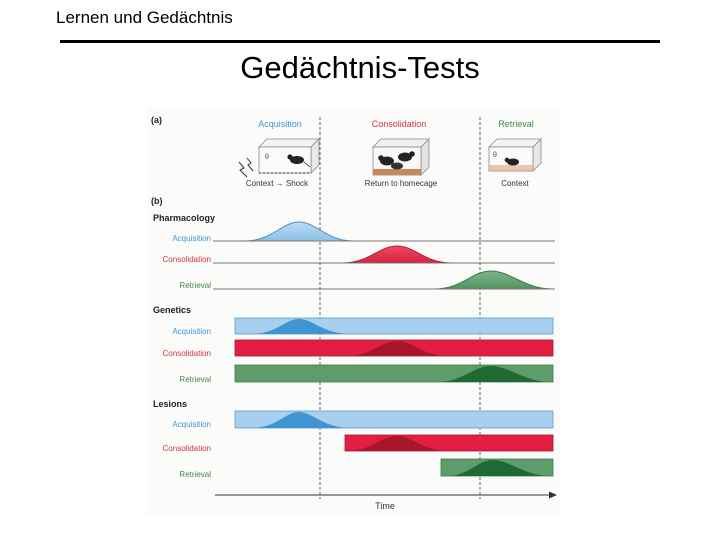  What do you see at coordinates (187, 353) in the screenshot?
I see `genetics-consolidation-label: Consolidation` at bounding box center [187, 353].